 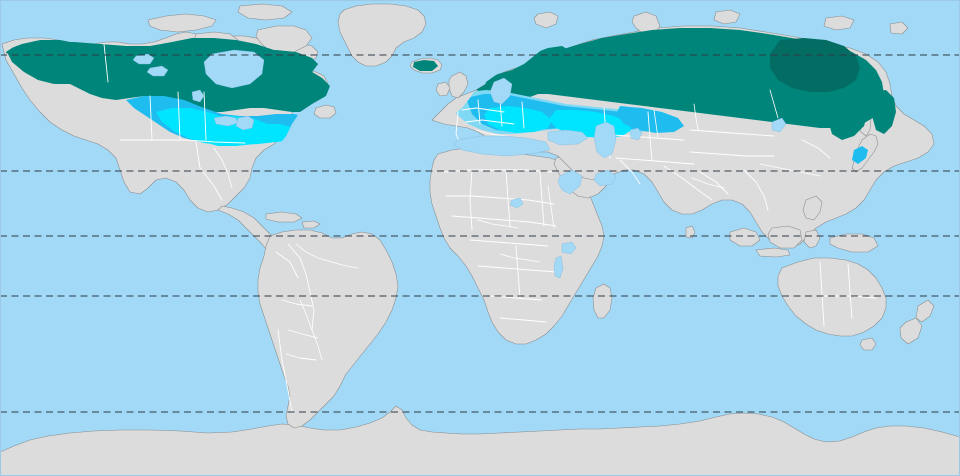 What do you see at coordinates (546, 20) in the screenshot?
I see `landmass-svalbard` at bounding box center [546, 20].